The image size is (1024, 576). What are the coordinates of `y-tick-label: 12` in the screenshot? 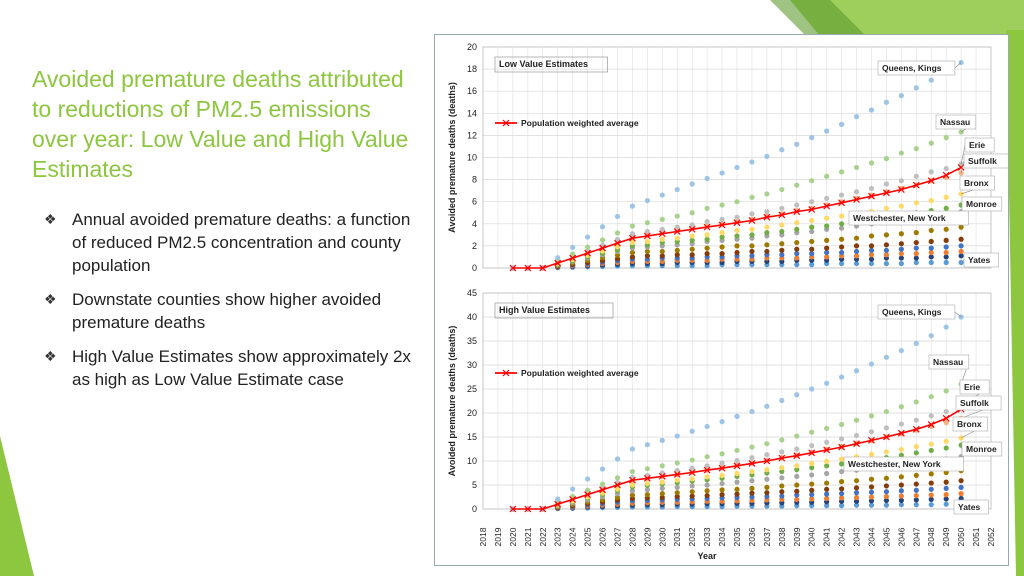 It's located at (472, 135).